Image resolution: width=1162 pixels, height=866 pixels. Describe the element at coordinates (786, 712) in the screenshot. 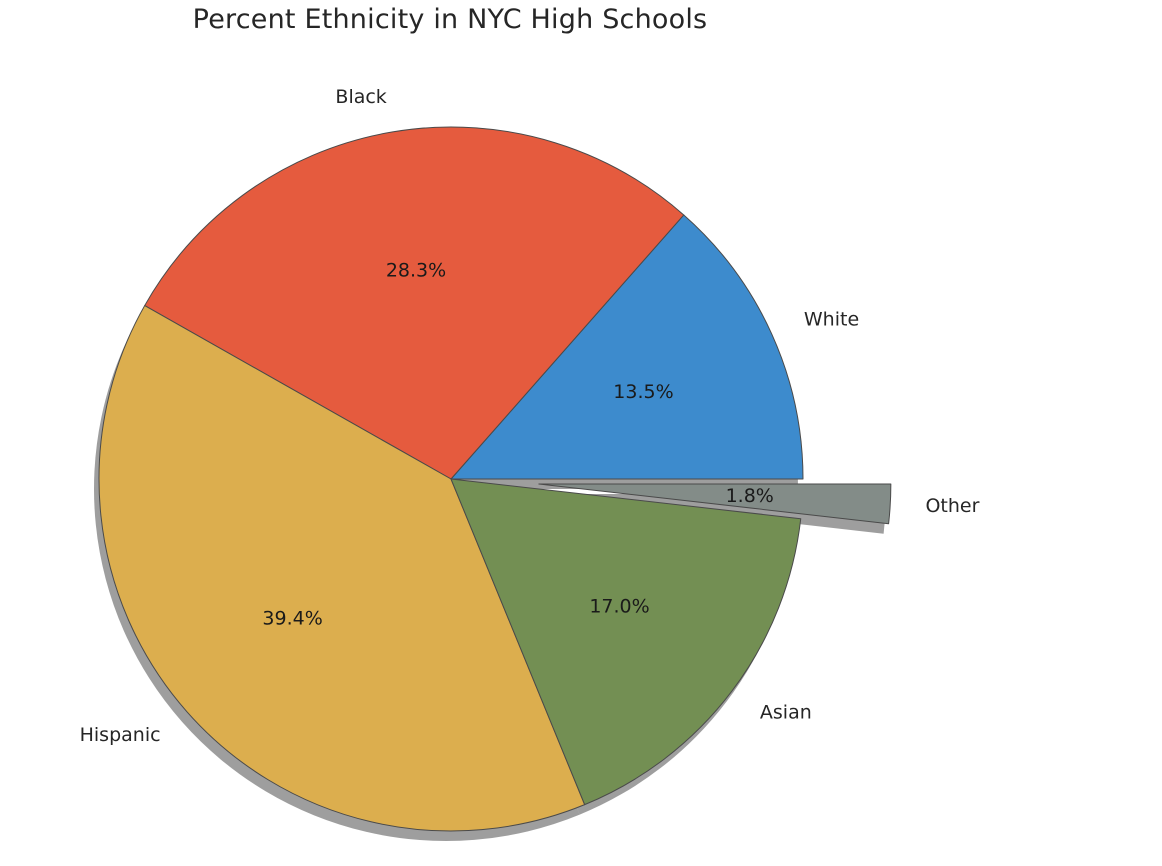

I see `slice-label-asian: Asian` at that location.